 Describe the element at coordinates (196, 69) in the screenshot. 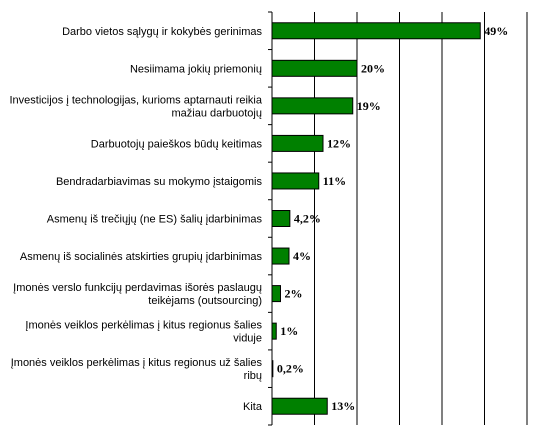

I see `category-label: Nesiimama jokių priemonių` at that location.